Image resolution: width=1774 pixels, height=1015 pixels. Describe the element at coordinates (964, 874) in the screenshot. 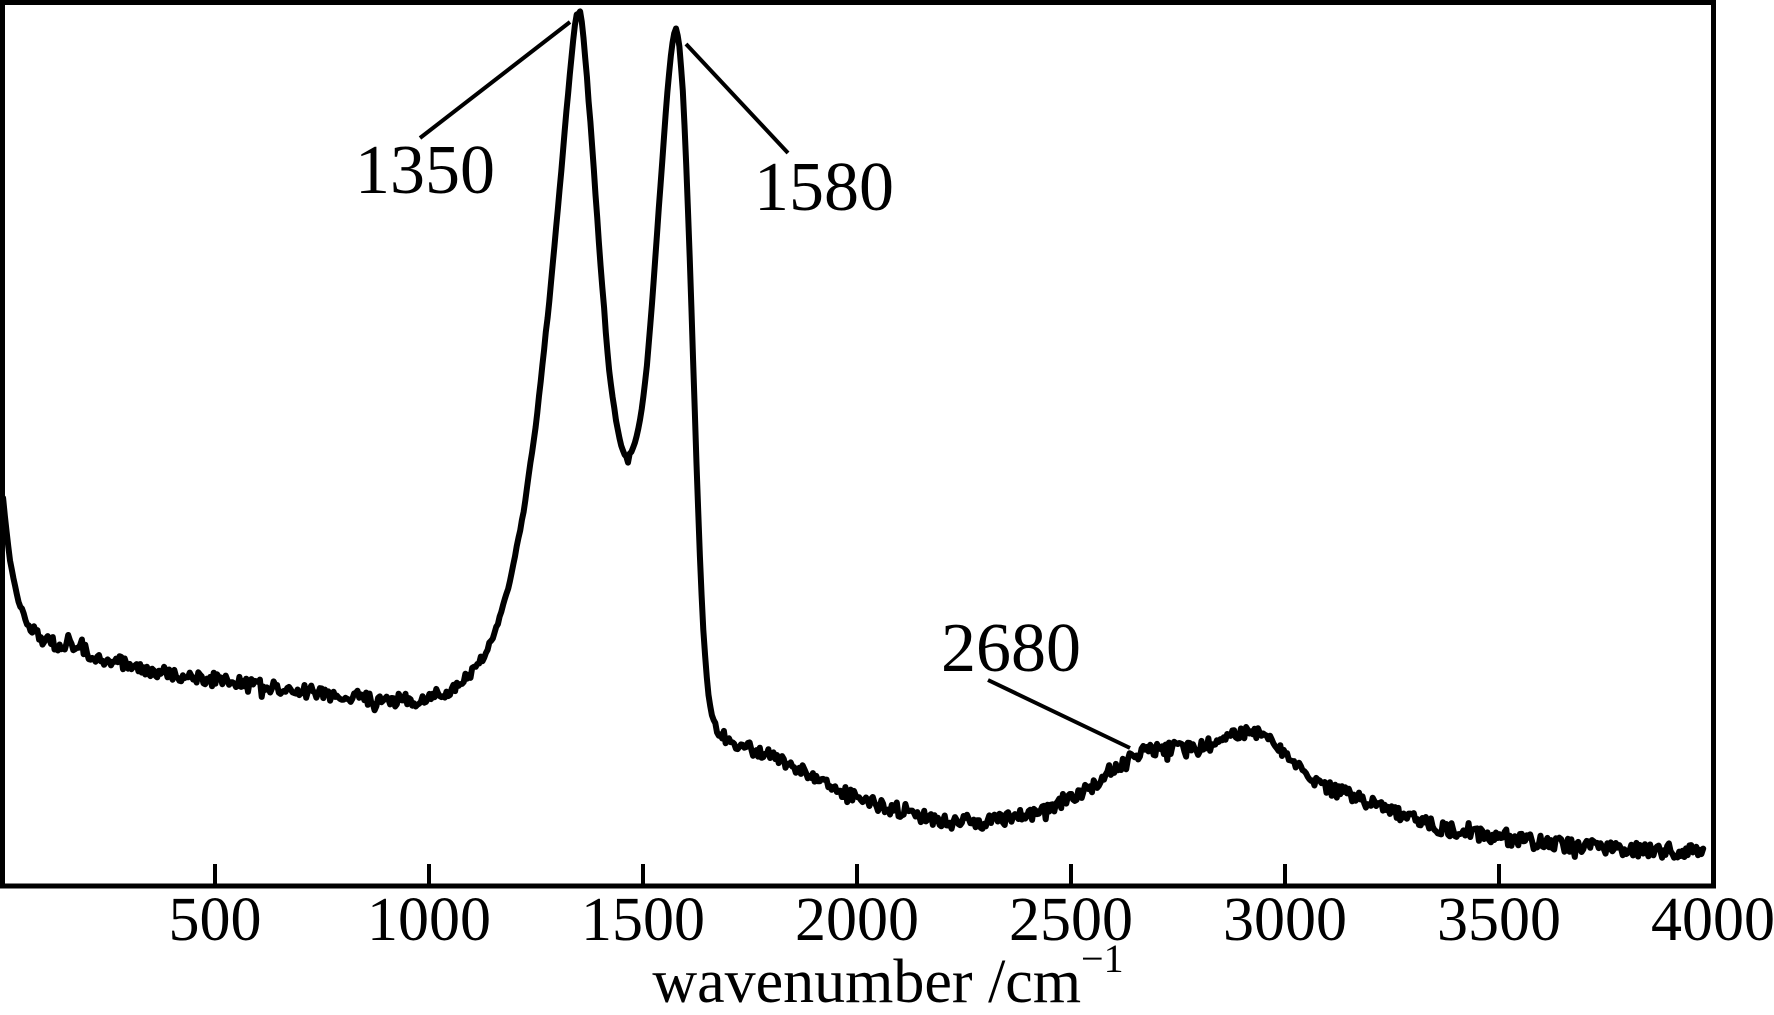

I see `x-axis-ticks` at that location.